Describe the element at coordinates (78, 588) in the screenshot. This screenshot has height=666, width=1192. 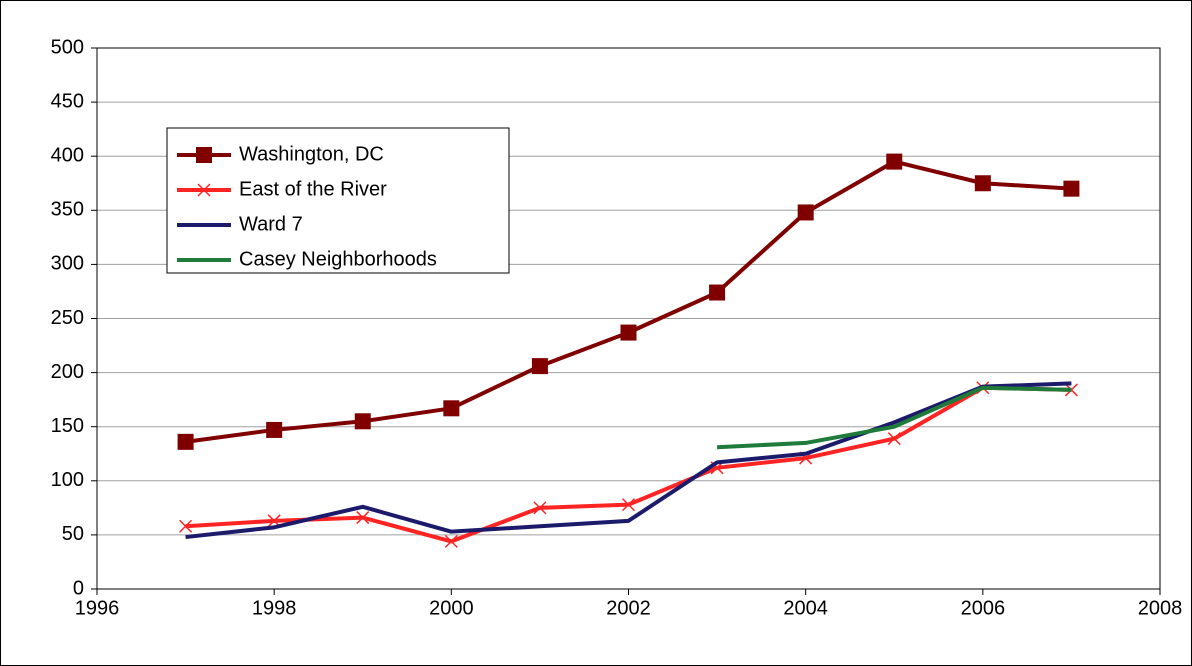
I see `y-tick-label: 0` at that location.